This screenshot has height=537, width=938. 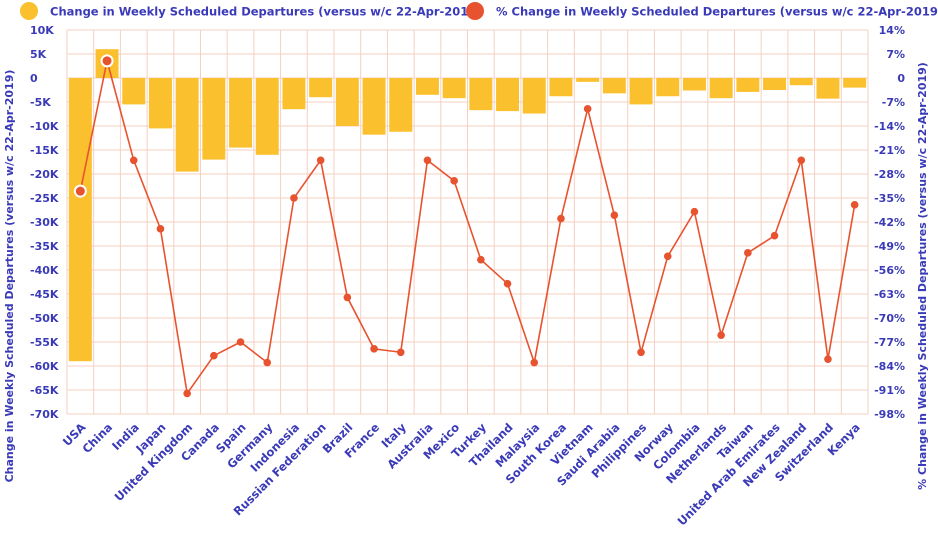 I want to click on right-tick-label: -56%, so click(x=889, y=270).